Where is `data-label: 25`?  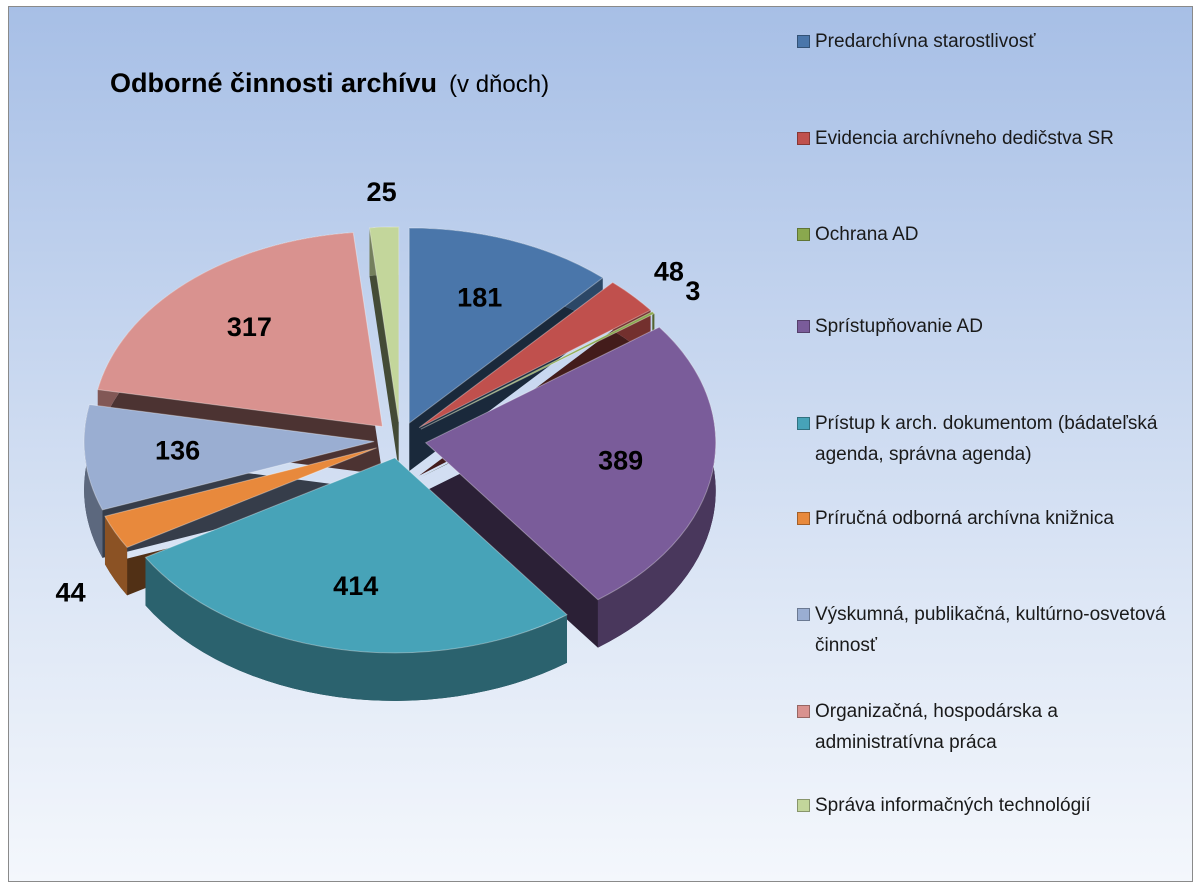
data-label: 25 is located at coordinates (382, 192).